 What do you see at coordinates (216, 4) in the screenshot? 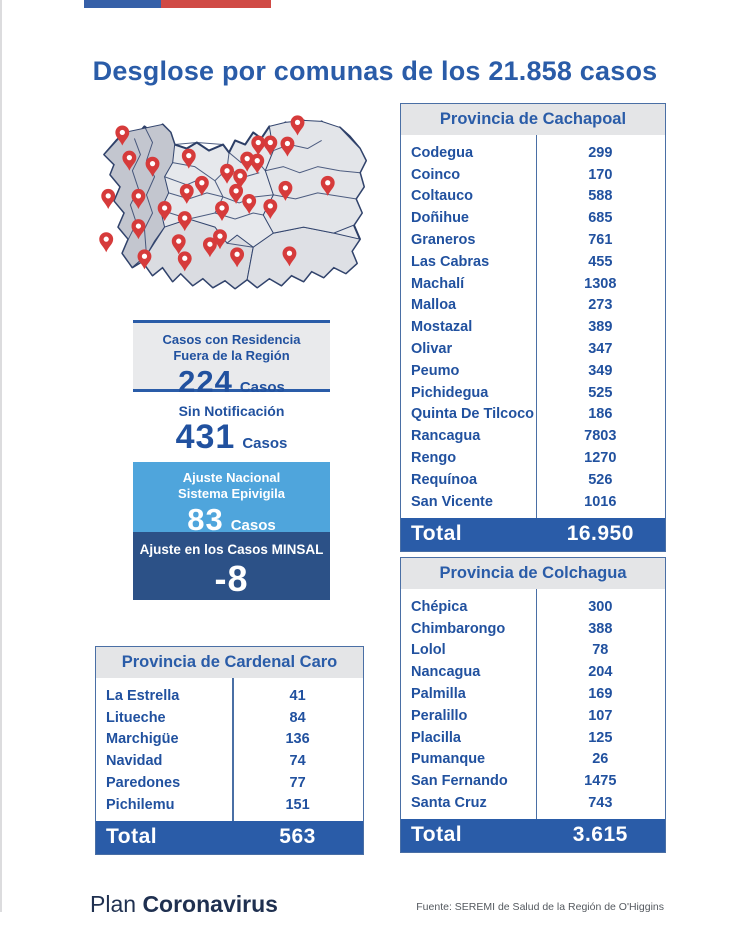
I see `flag-red-segment` at bounding box center [216, 4].